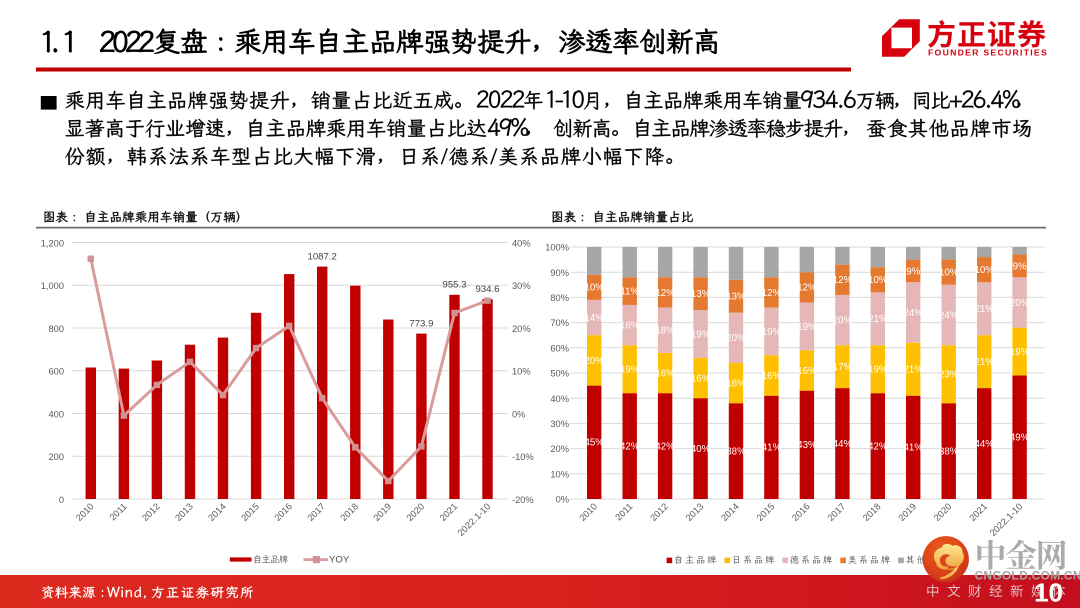 This screenshot has width=1080, height=608. Describe the element at coordinates (665, 331) in the screenshot. I see `svg-text: 18%` at that location.